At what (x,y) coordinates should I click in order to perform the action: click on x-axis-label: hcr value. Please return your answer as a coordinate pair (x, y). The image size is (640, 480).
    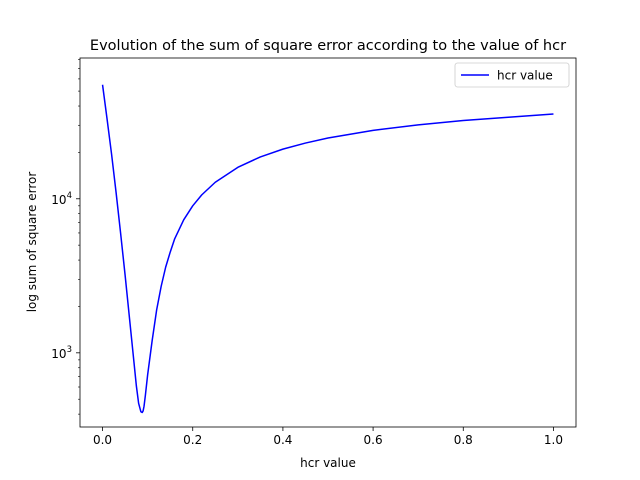
    Looking at the image, I should click on (328, 463).